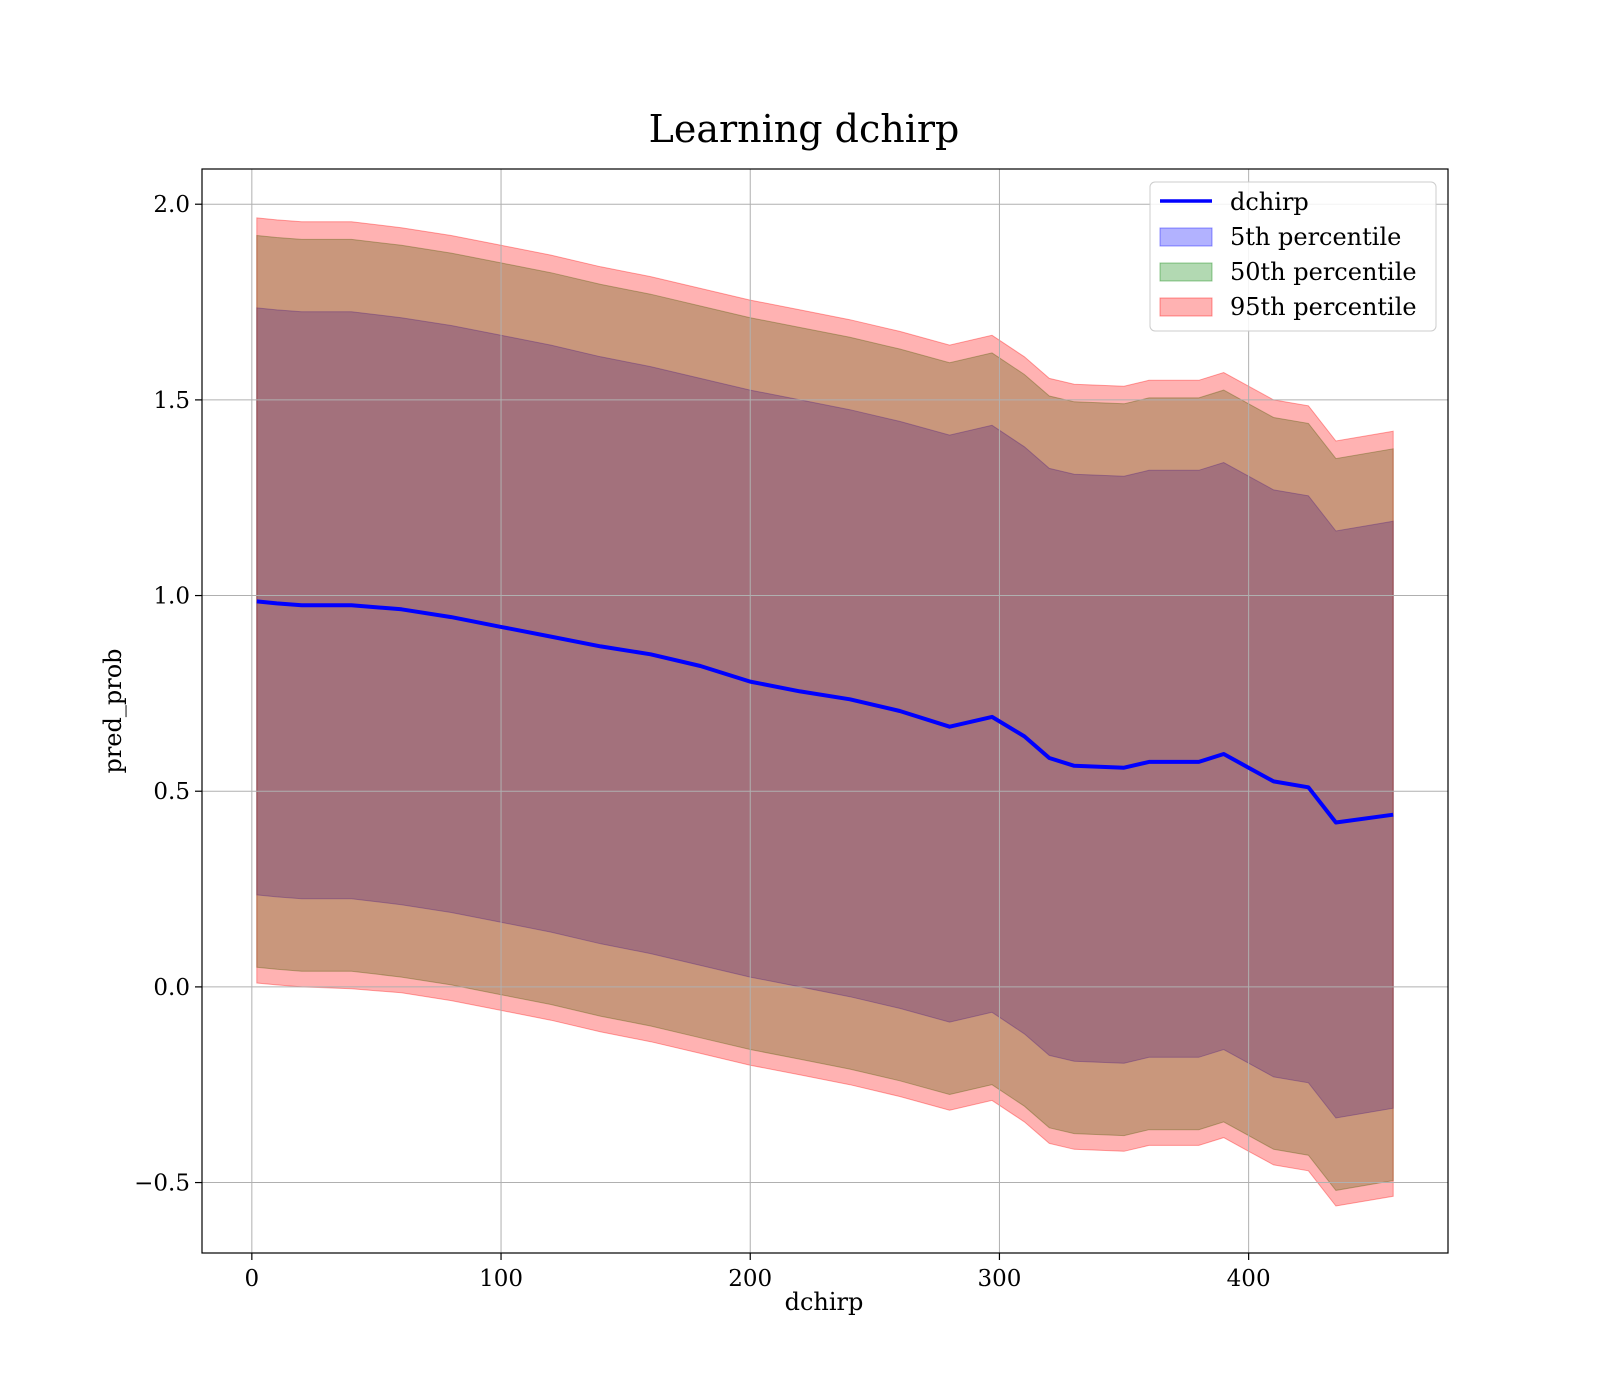 The height and width of the screenshot is (1400, 1600). I want to click on legend-label-50th: 50th percentile, so click(1323, 272).